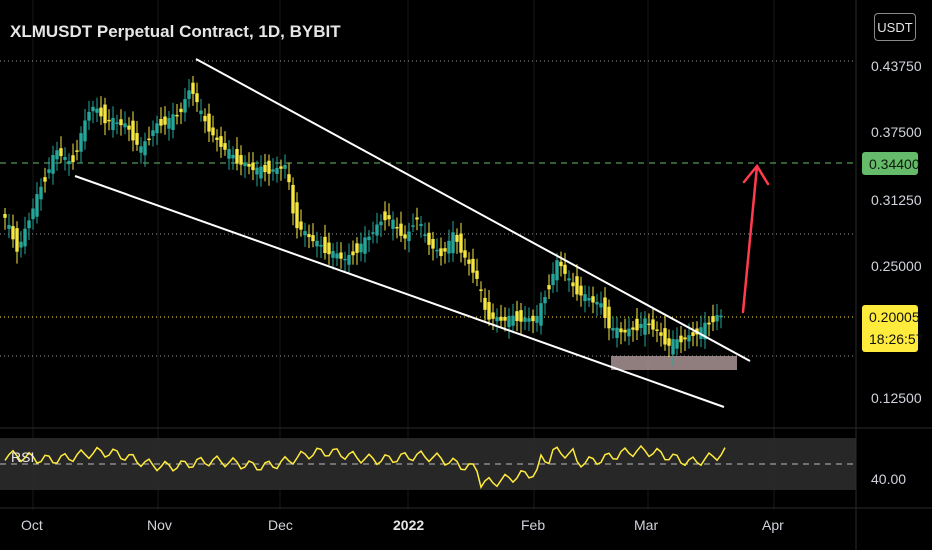  What do you see at coordinates (896, 132) in the screenshot?
I see `y-tick-label: 0.37500` at bounding box center [896, 132].